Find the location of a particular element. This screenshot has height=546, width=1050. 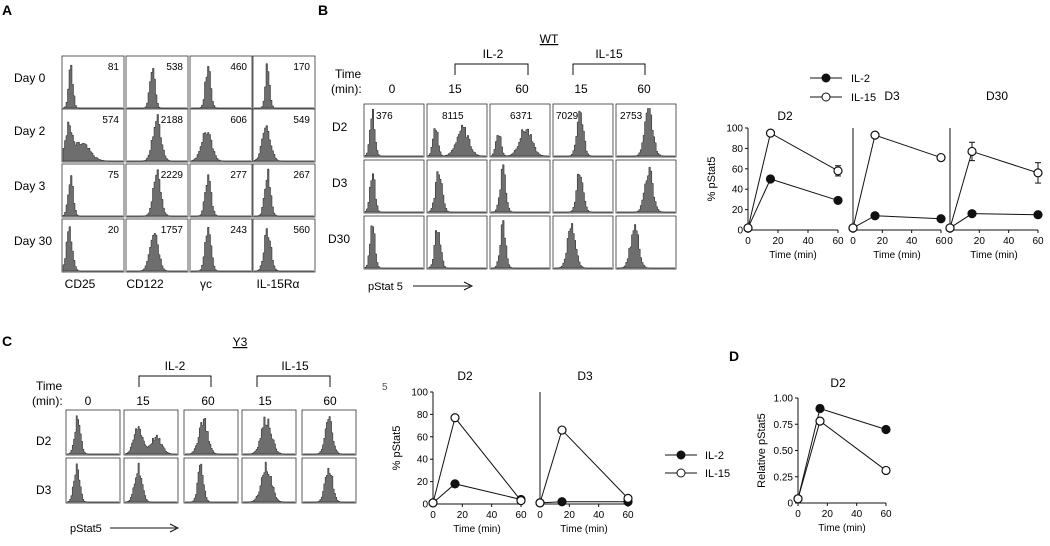

c-stray-char: 5 is located at coordinates (385, 387).